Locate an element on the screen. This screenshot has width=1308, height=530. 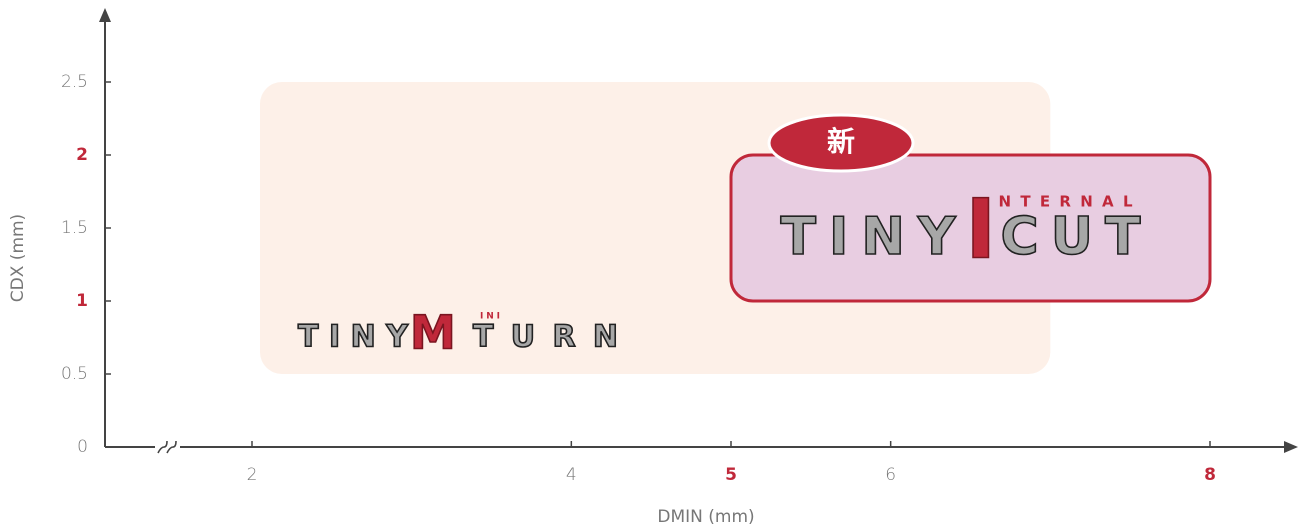
badge-text: 新 is located at coordinates (841, 141).